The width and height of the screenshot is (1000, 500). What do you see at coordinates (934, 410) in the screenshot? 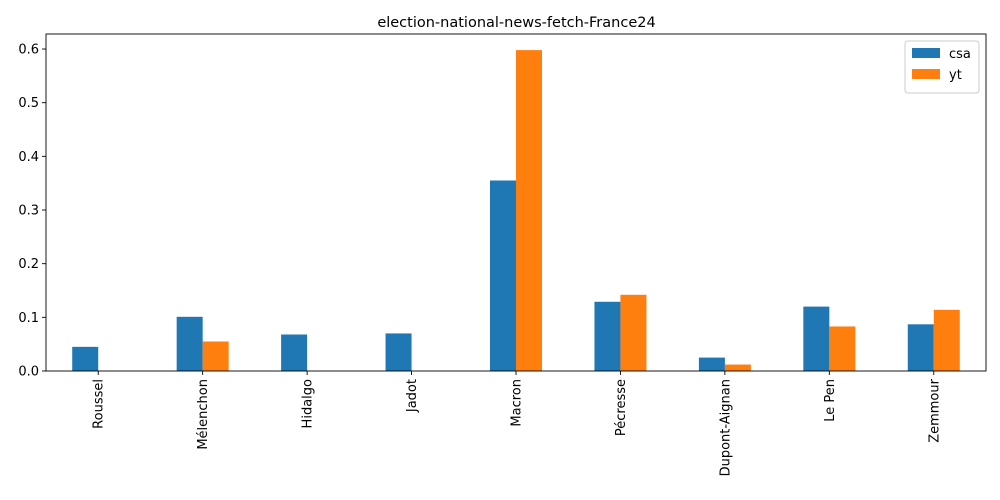
I see `x-tick-label: Zemmour` at bounding box center [934, 410].